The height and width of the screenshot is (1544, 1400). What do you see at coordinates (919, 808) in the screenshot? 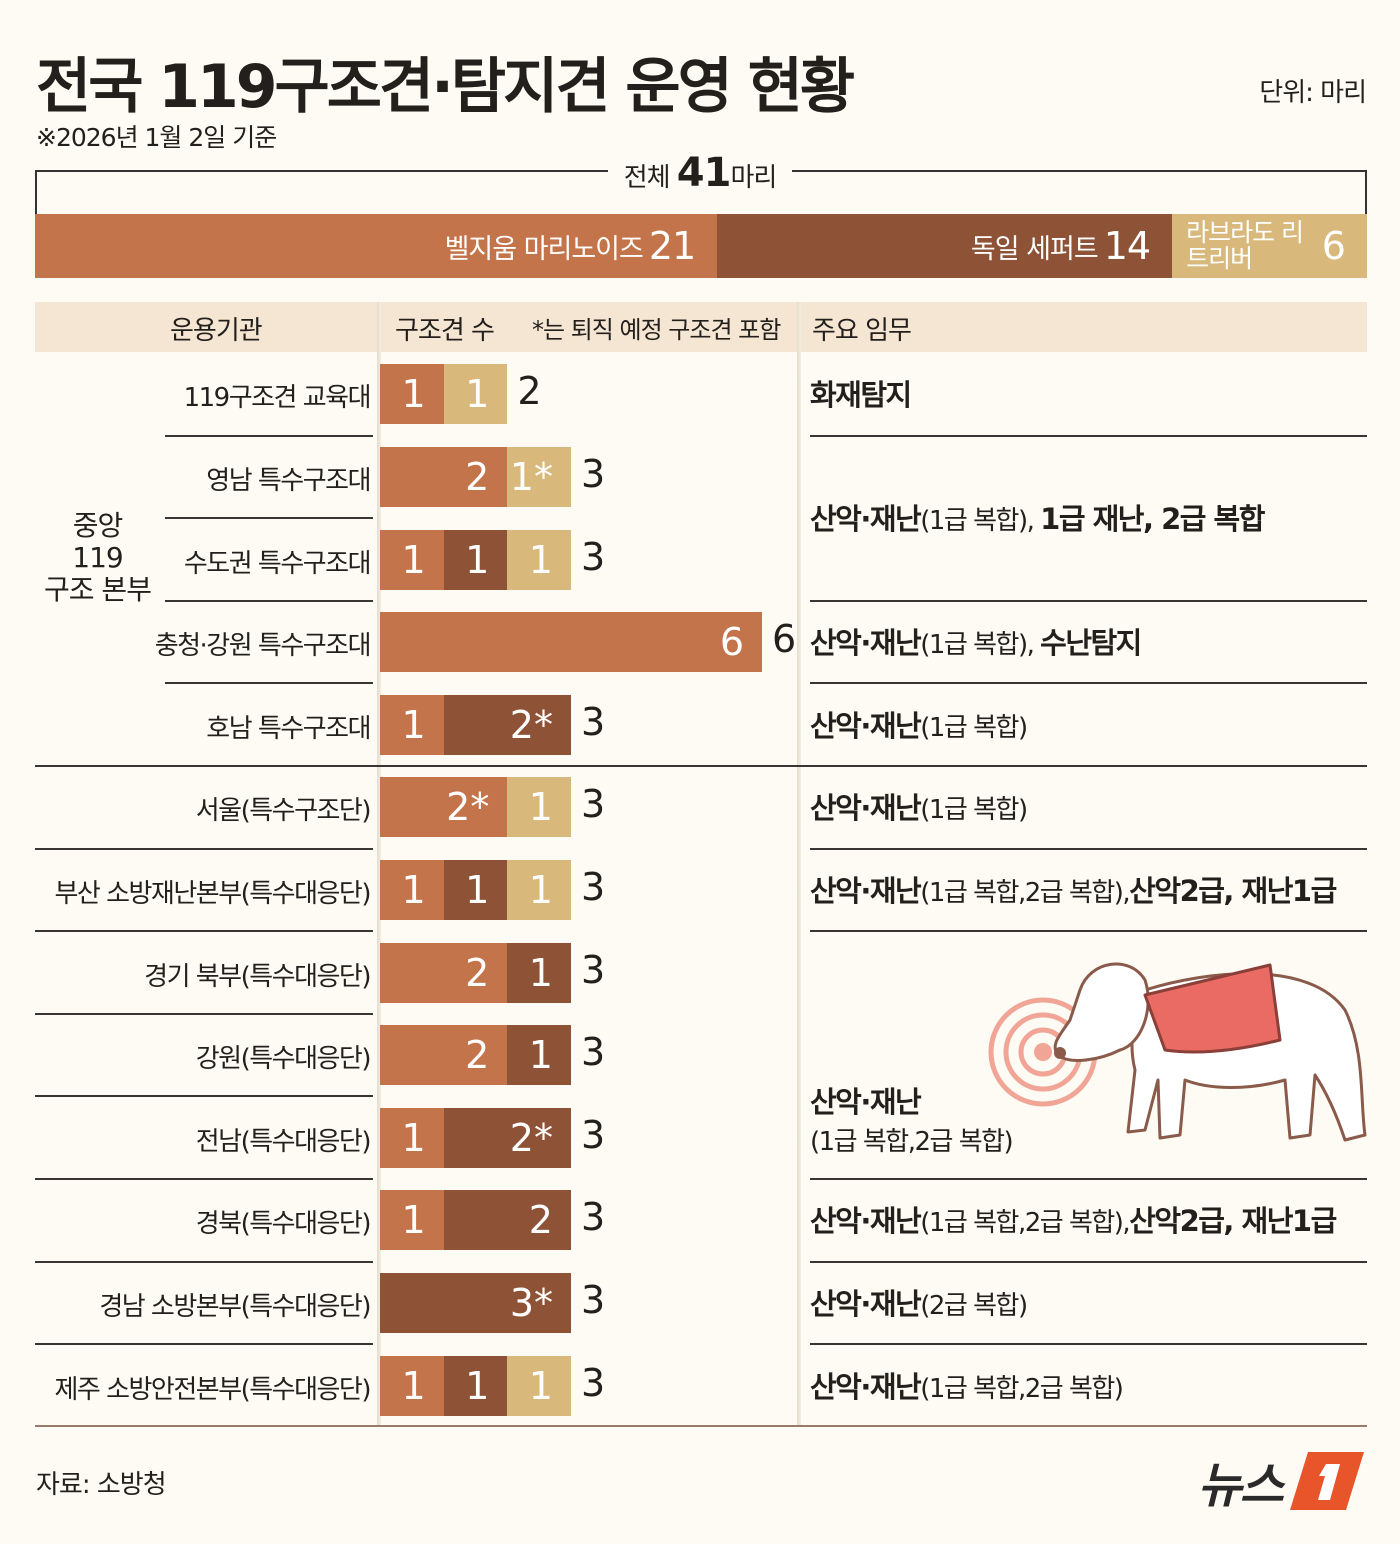
I see `mission-text: 산악·재난(1급 복합)` at bounding box center [919, 808].